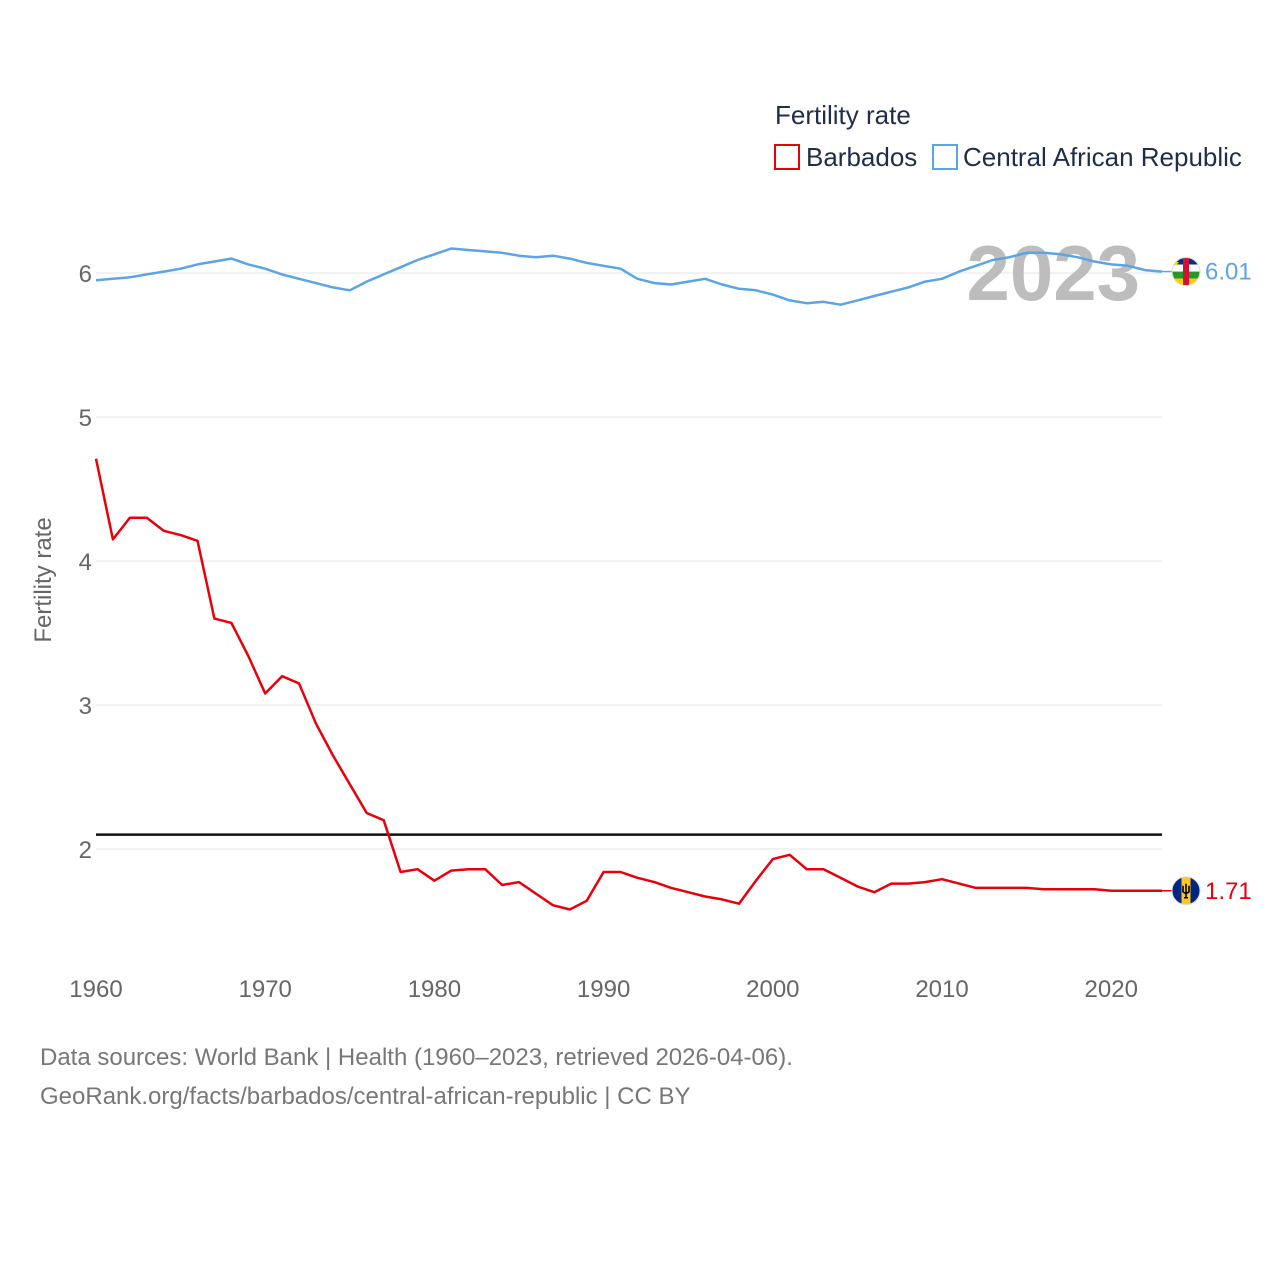 The width and height of the screenshot is (1280, 1280). I want to click on y-tick-label: 5, so click(85, 418).